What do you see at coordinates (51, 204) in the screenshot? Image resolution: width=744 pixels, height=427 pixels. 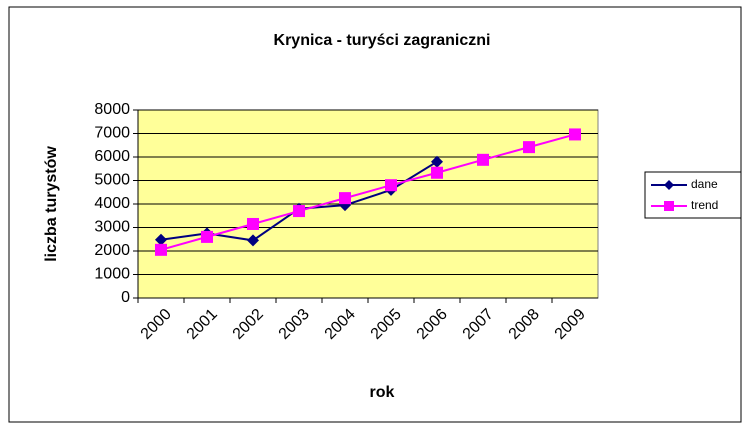 I see `y-axis-title: liczba turystów` at bounding box center [51, 204].